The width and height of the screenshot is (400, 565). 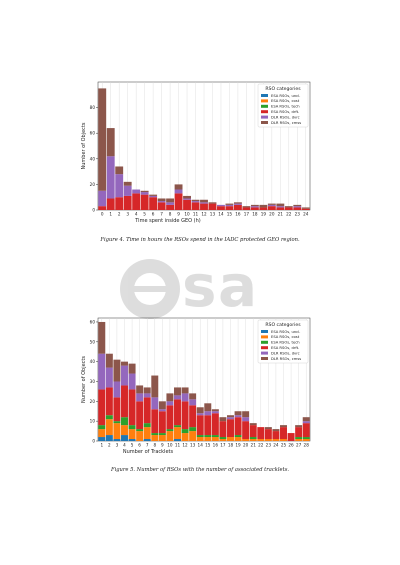 What do you see at coordinates (238, 214) in the screenshot?
I see `x-tick-label: 16` at bounding box center [238, 214].